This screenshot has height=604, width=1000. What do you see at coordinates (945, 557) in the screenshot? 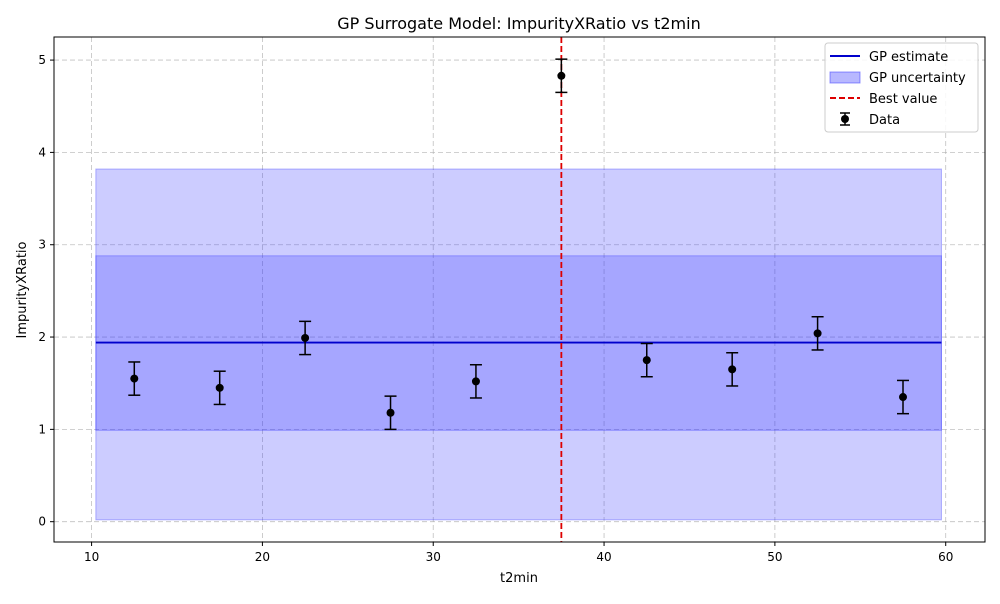
I see `x-tick-label: 60` at bounding box center [945, 557].